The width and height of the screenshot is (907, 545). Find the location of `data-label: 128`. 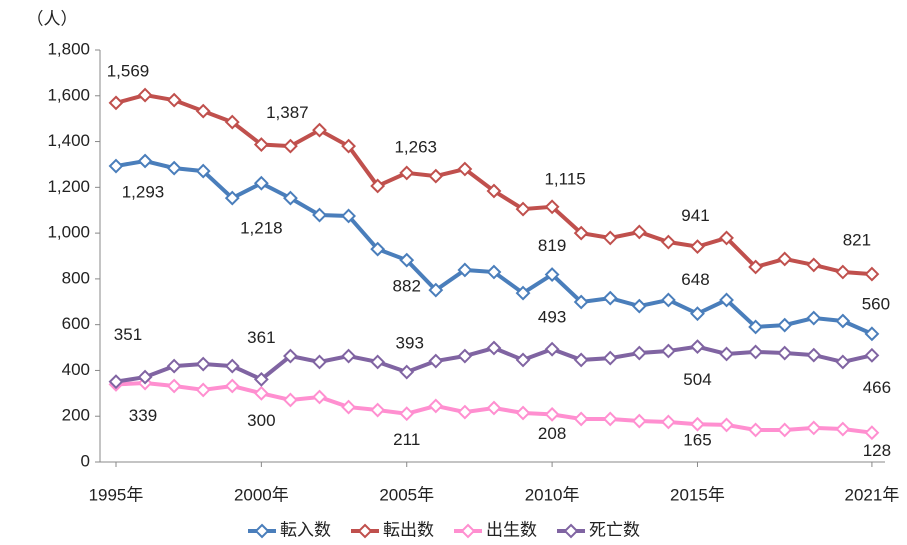

data-label: 128 is located at coordinates (877, 450).